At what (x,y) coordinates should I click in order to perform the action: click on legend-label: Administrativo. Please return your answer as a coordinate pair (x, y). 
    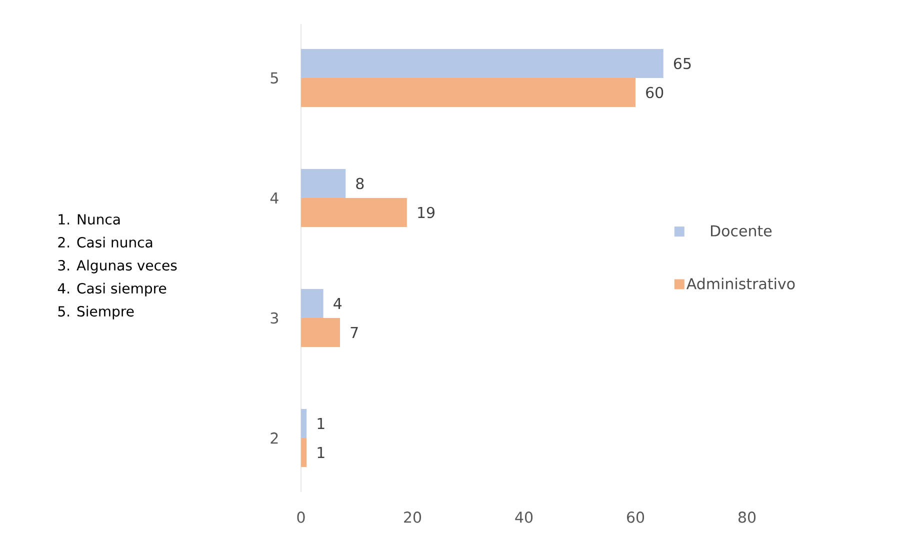
    Looking at the image, I should click on (740, 284).